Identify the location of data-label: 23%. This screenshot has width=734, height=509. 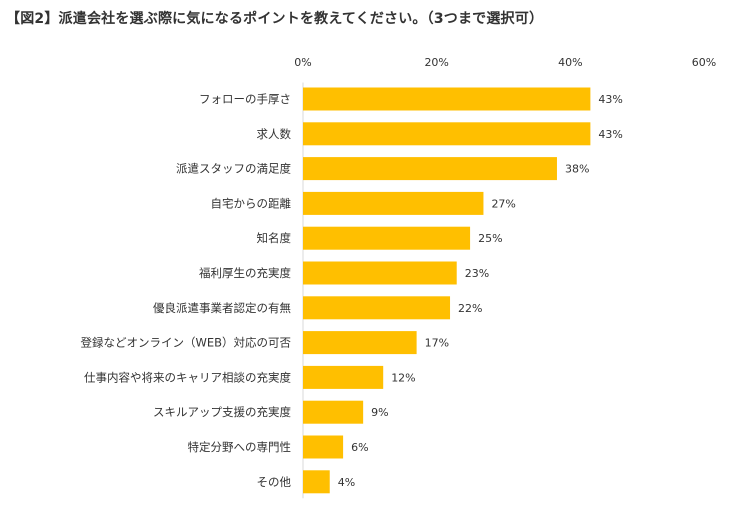
(477, 273).